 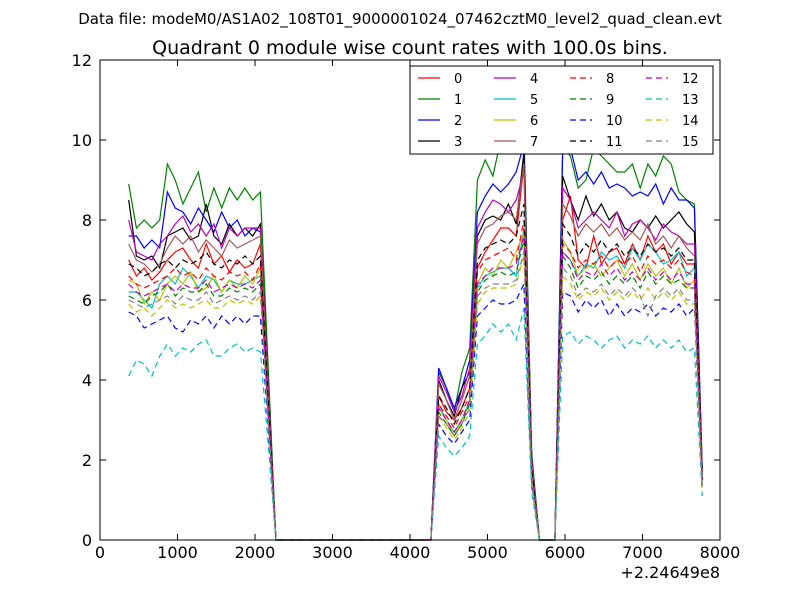 What do you see at coordinates (690, 121) in the screenshot?
I see `legend-label-14: 14` at bounding box center [690, 121].